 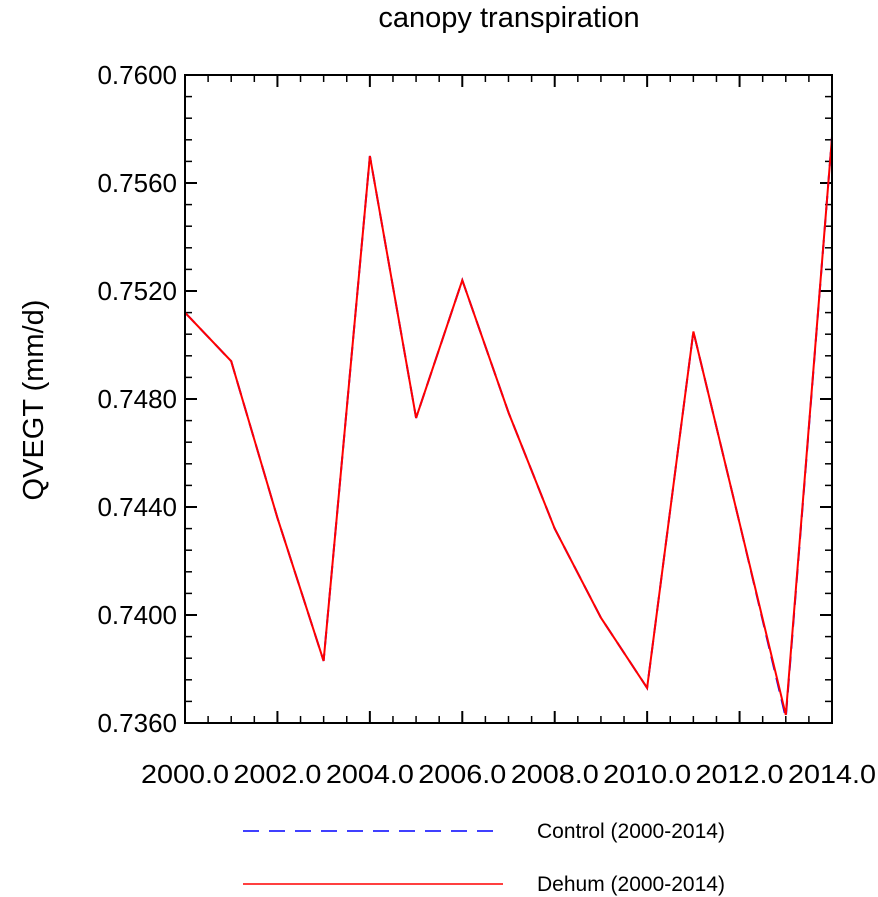 What do you see at coordinates (277, 774) in the screenshot?
I see `x-tick-label: 2002.0` at bounding box center [277, 774].